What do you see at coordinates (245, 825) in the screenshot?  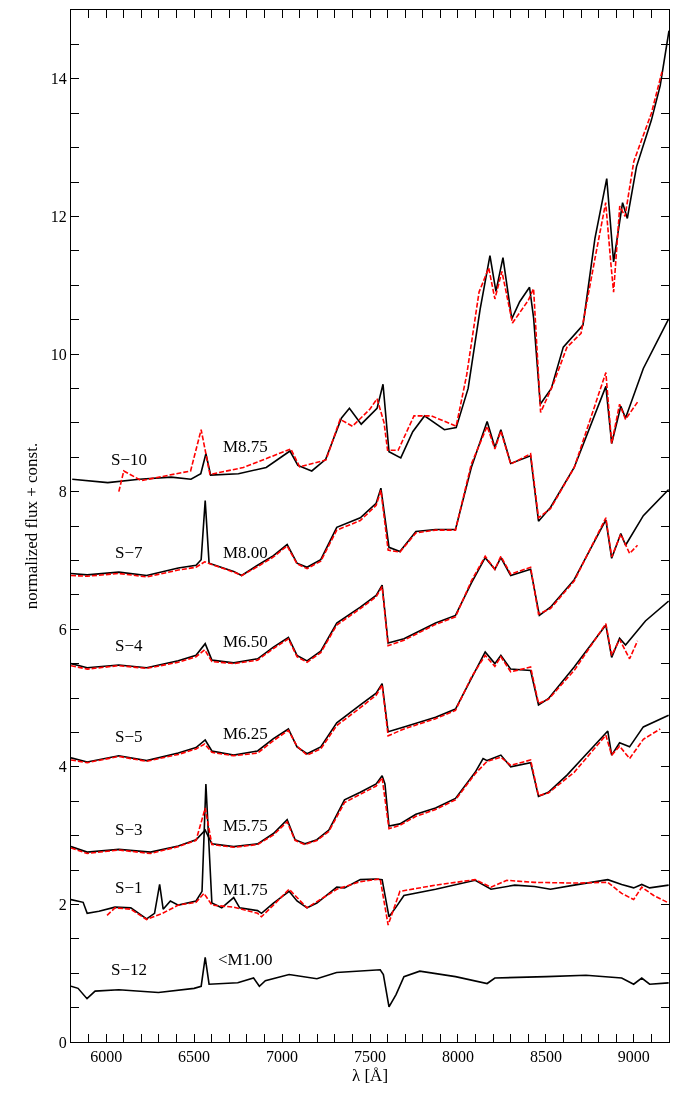 I see `series-label: M5.75` at bounding box center [245, 825].